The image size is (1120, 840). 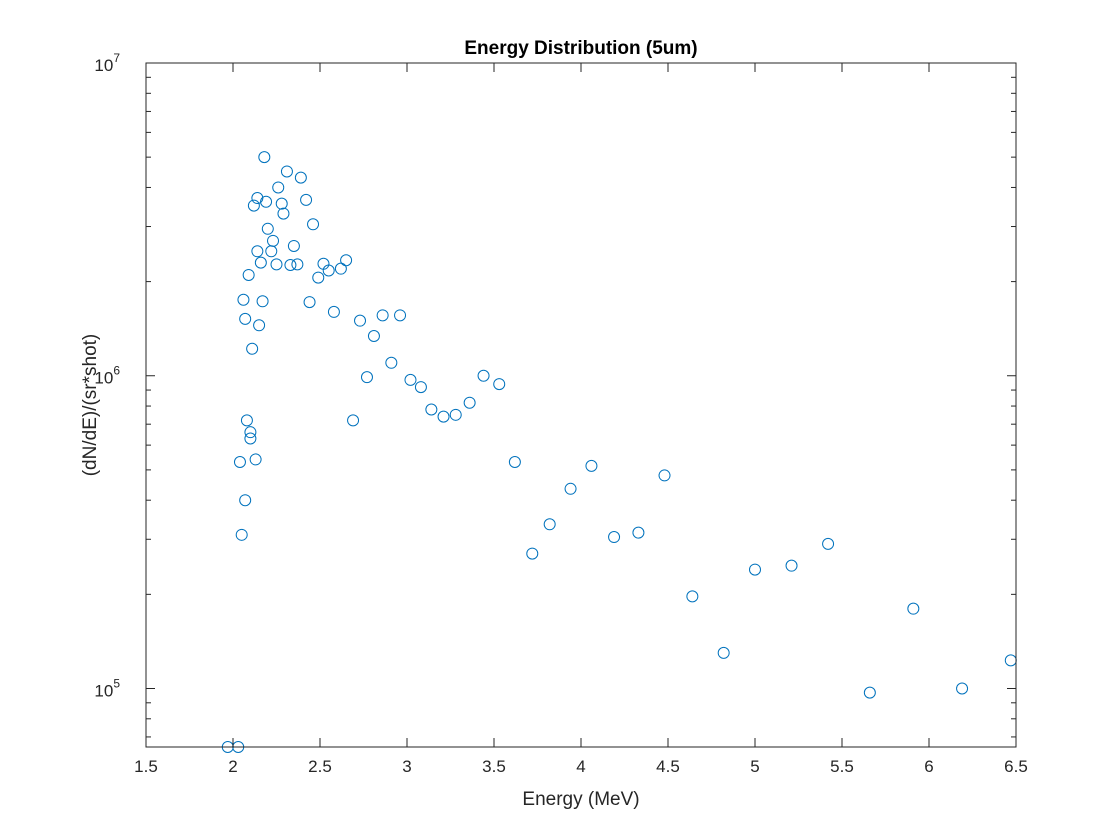 What do you see at coordinates (406, 766) in the screenshot?
I see `x-tick-label: 3` at bounding box center [406, 766].